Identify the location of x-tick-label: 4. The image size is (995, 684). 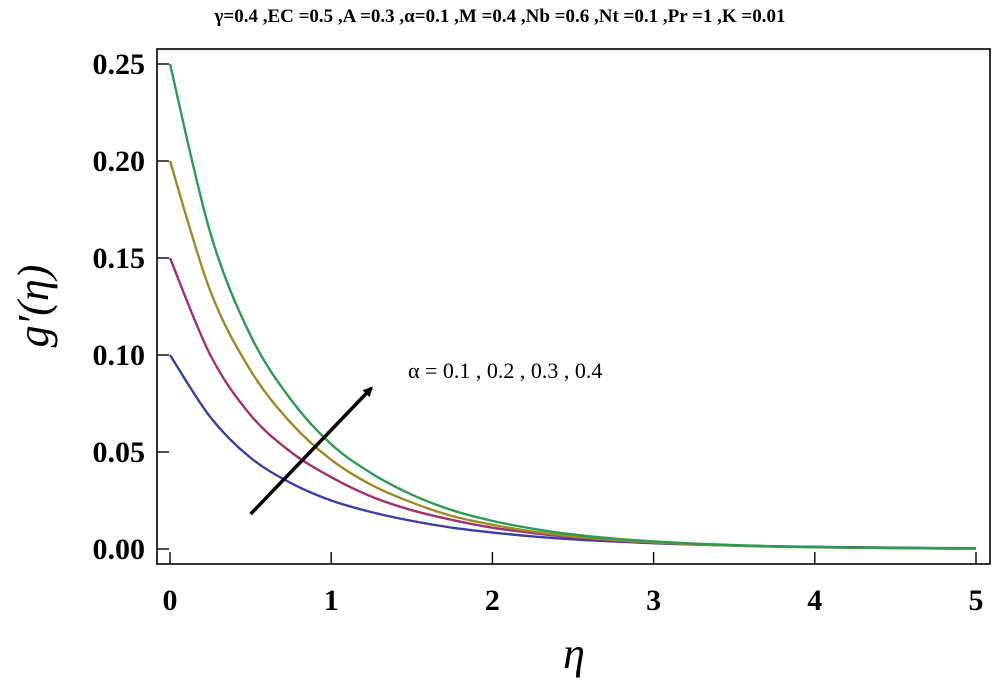
(814, 600).